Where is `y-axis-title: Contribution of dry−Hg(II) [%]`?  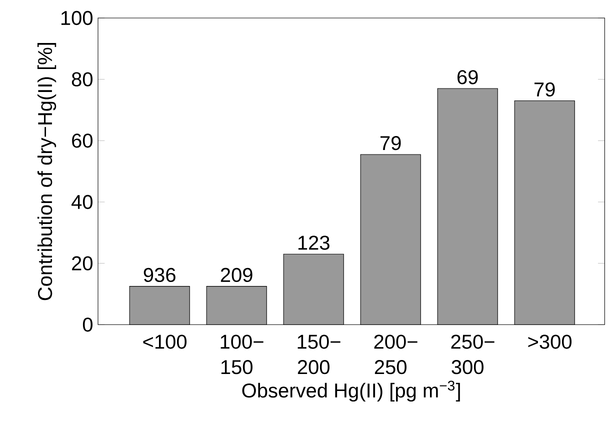 y-axis-title: Contribution of dry−Hg(II) [%] is located at coordinates (46, 171).